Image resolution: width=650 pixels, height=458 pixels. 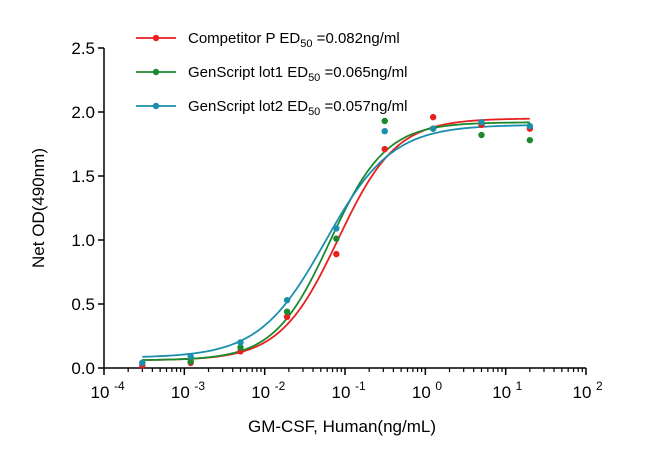 I want to click on x-tick-exponent: -1, so click(x=360, y=386).